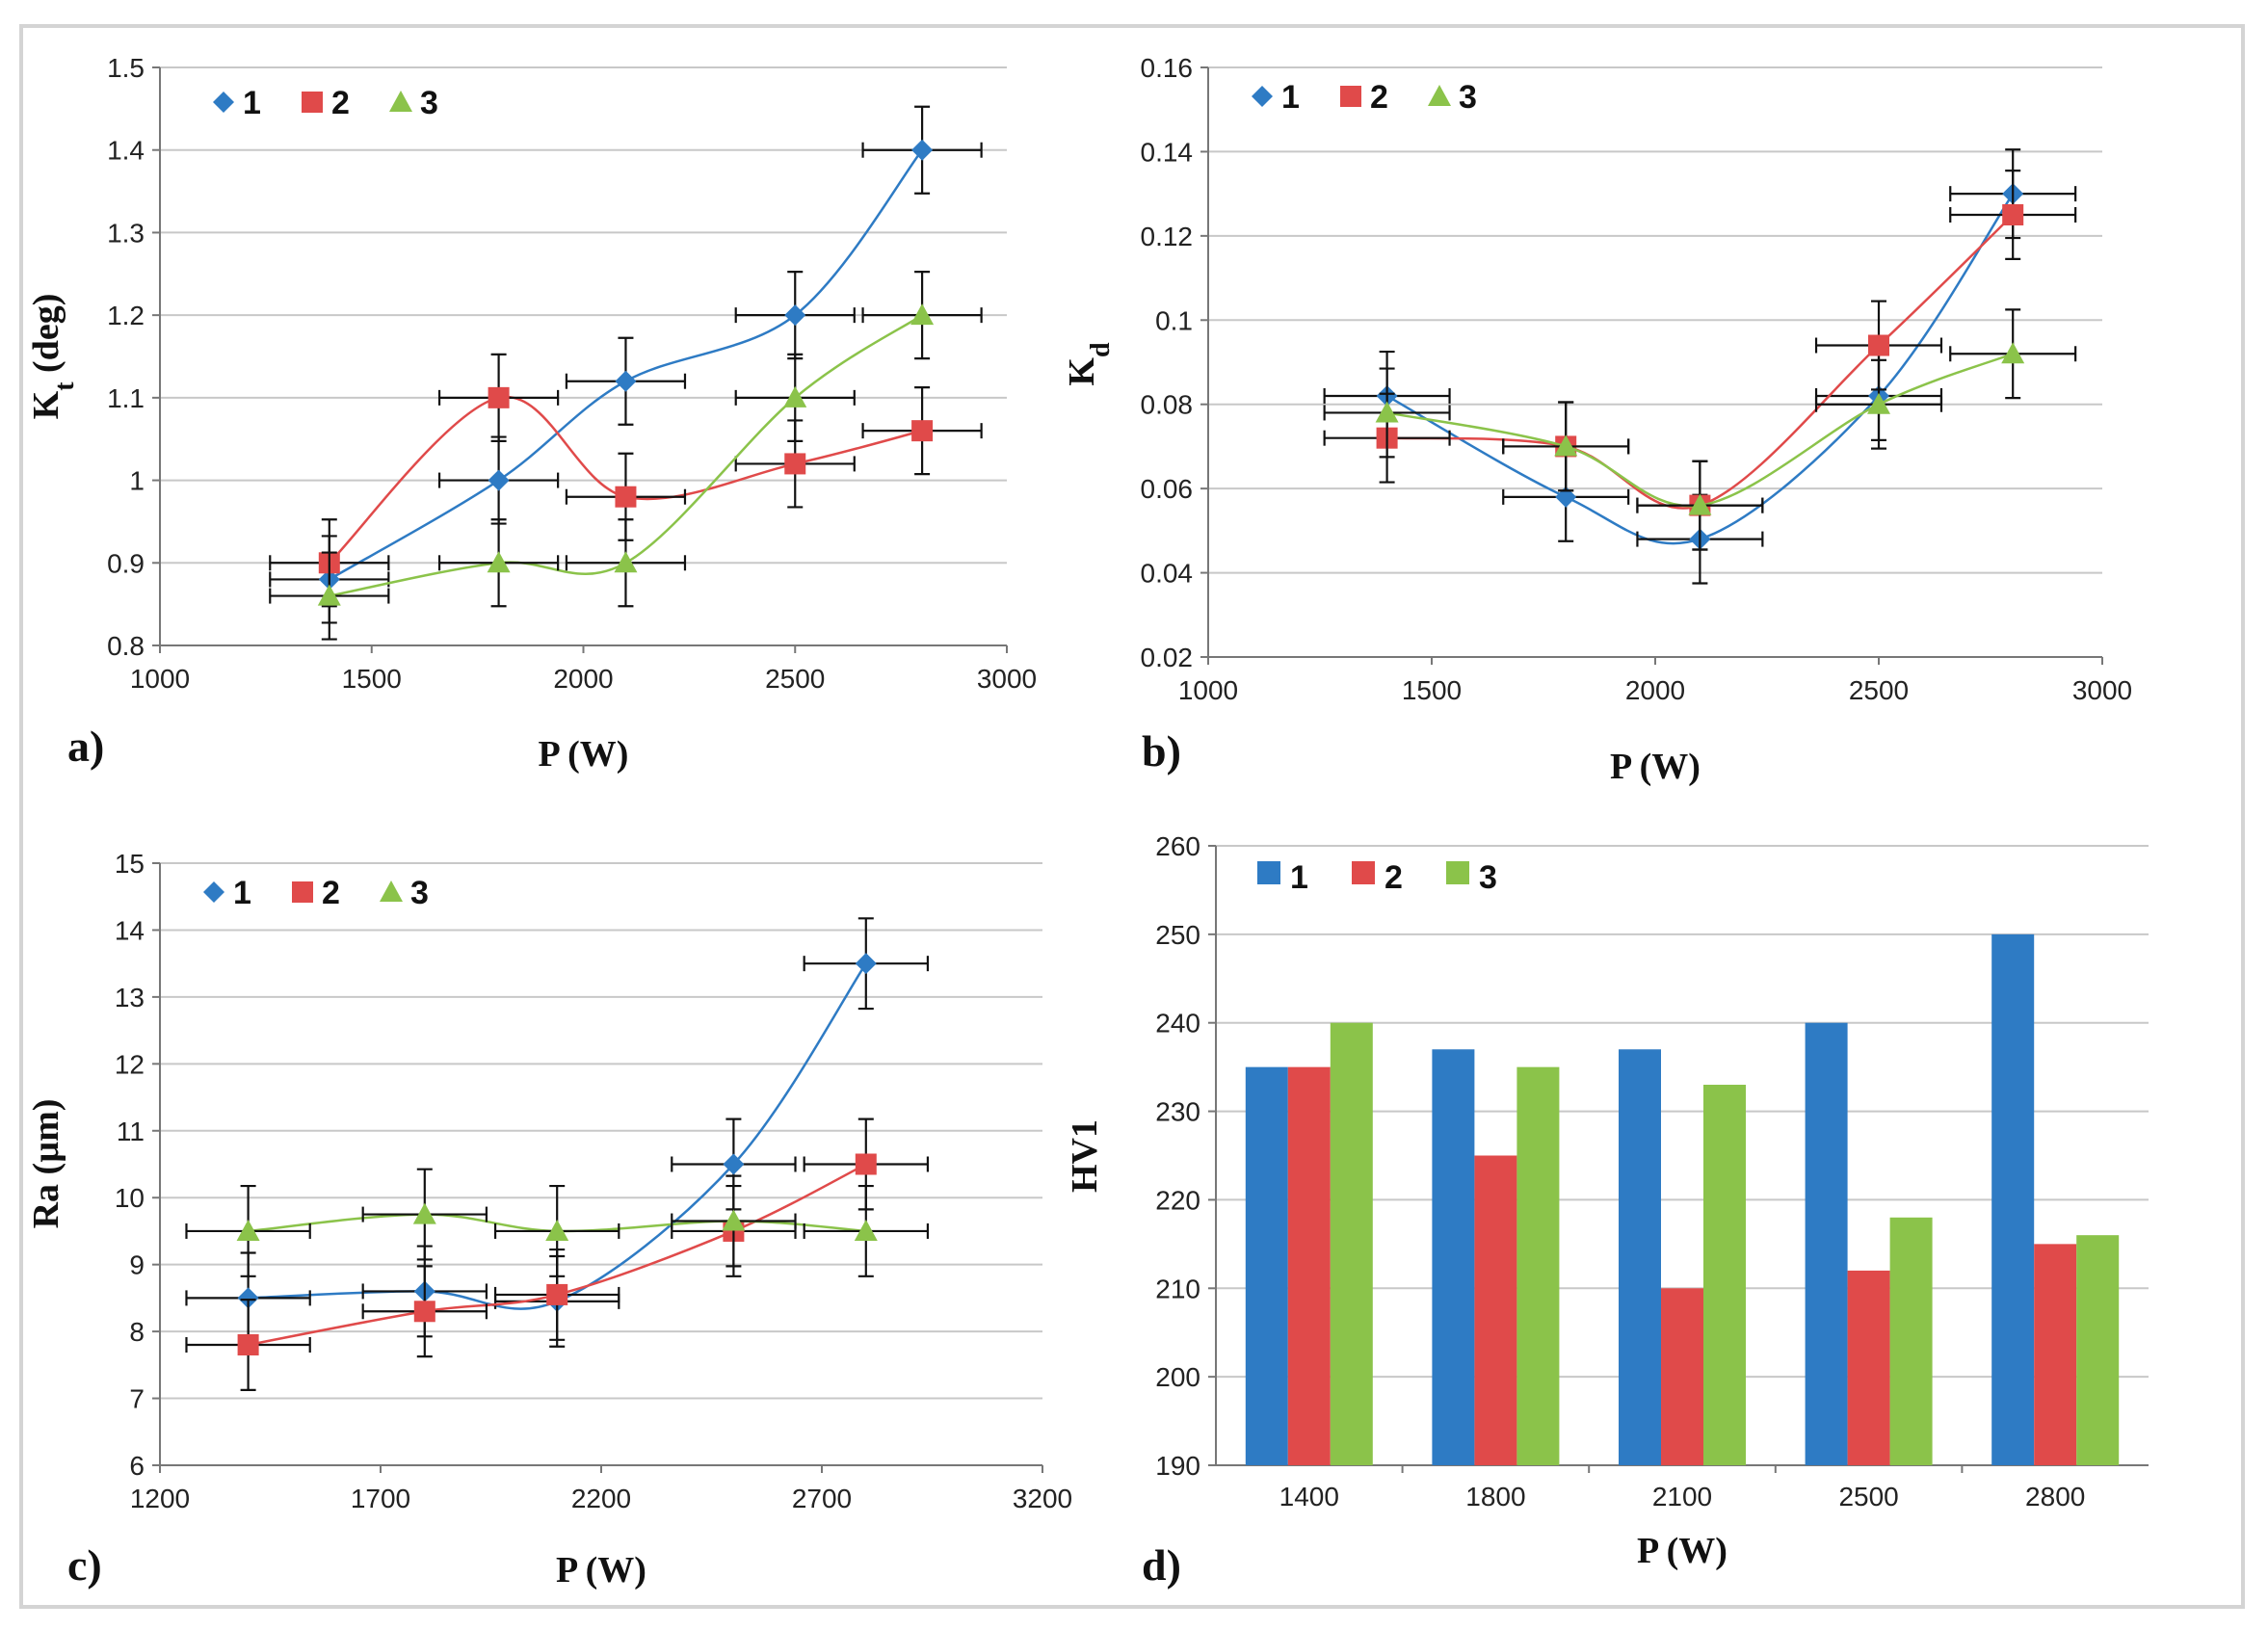  What do you see at coordinates (130, 864) in the screenshot?
I see `y-tick-label: 15` at bounding box center [130, 864].